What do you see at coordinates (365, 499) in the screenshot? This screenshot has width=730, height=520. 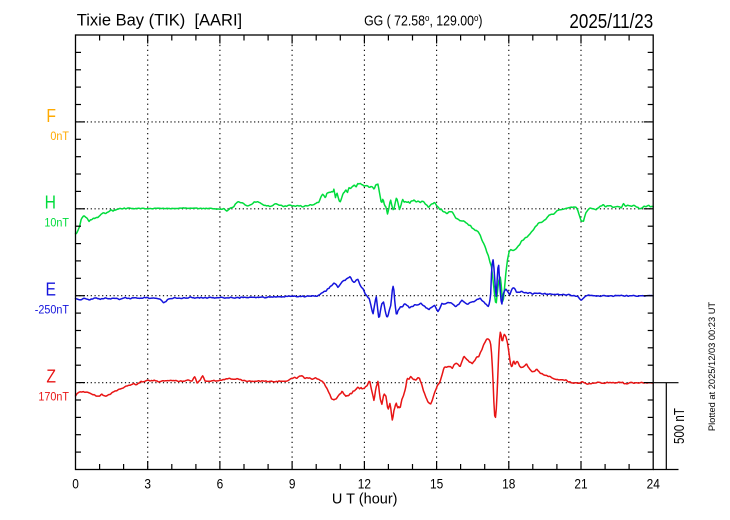 I see `svg-text: U T (hour)` at bounding box center [365, 499].